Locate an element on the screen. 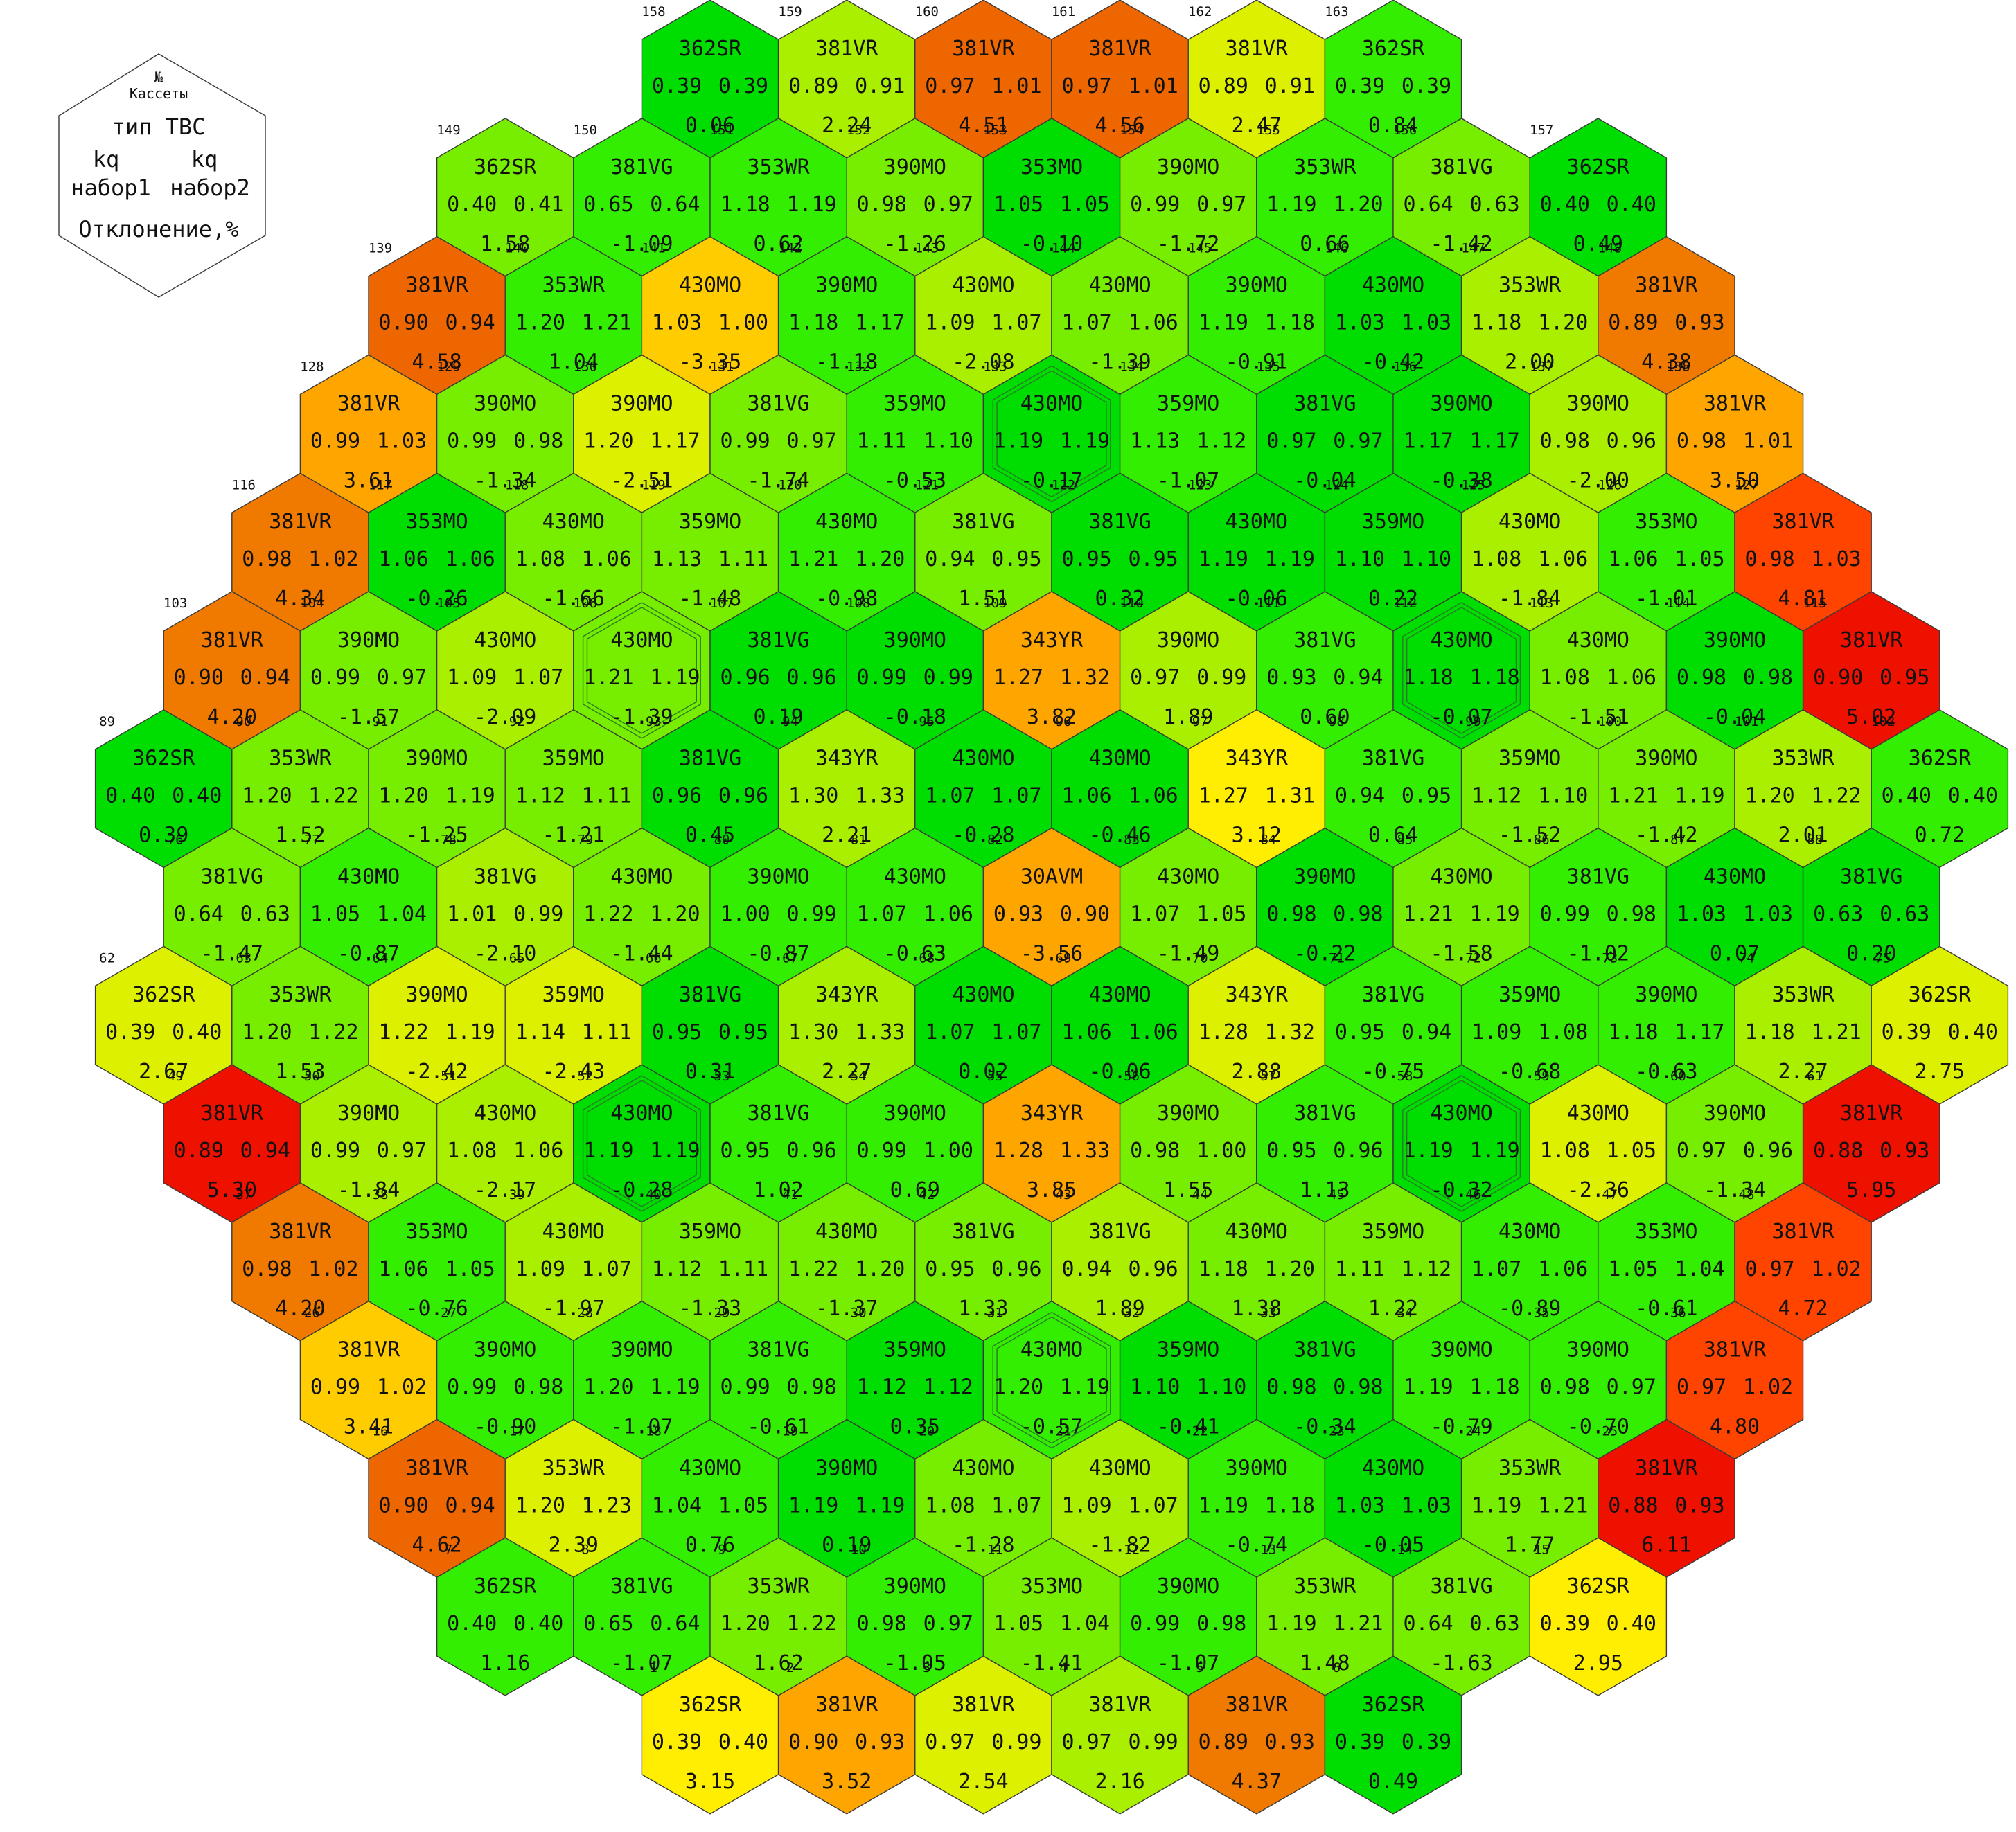 The height and width of the screenshot is (1832, 2016). deviation-percent: -1.57 is located at coordinates (368, 717).